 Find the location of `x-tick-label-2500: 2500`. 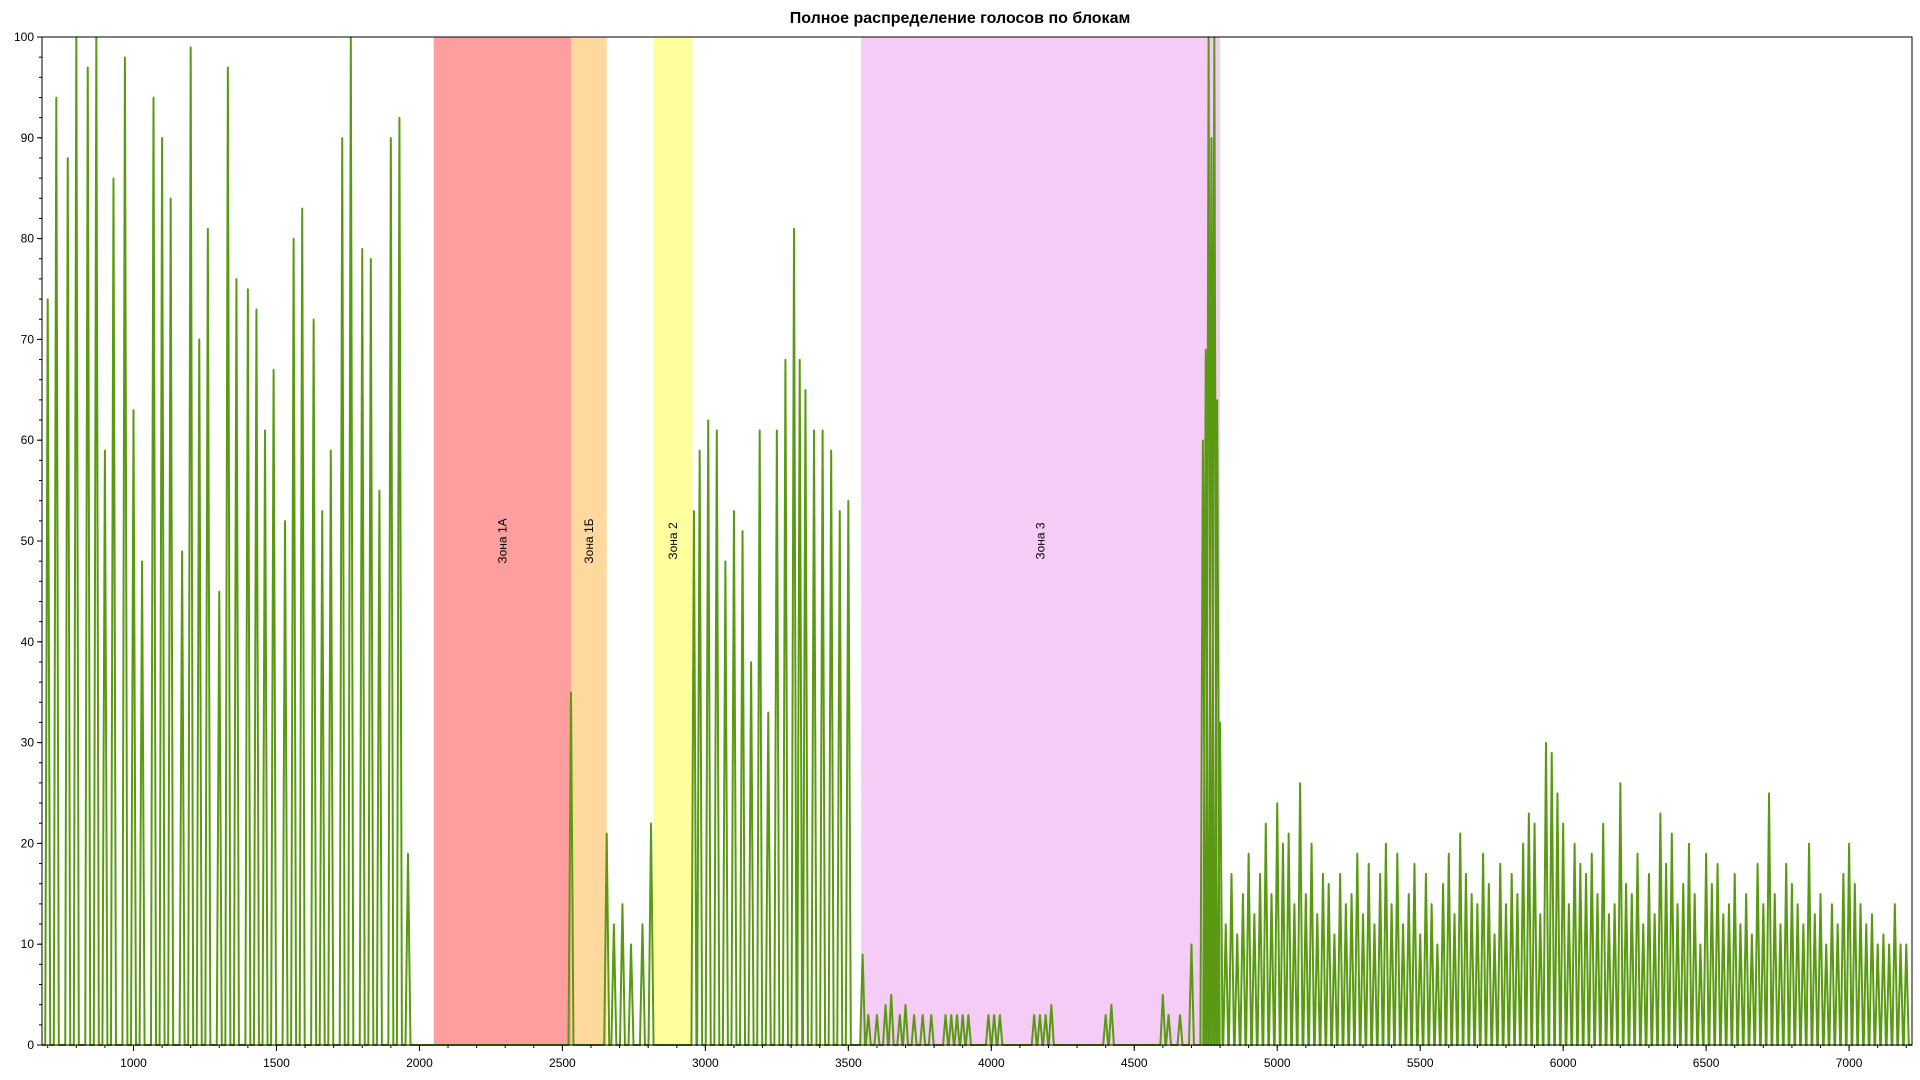

x-tick-label-2500: 2500 is located at coordinates (562, 1063).